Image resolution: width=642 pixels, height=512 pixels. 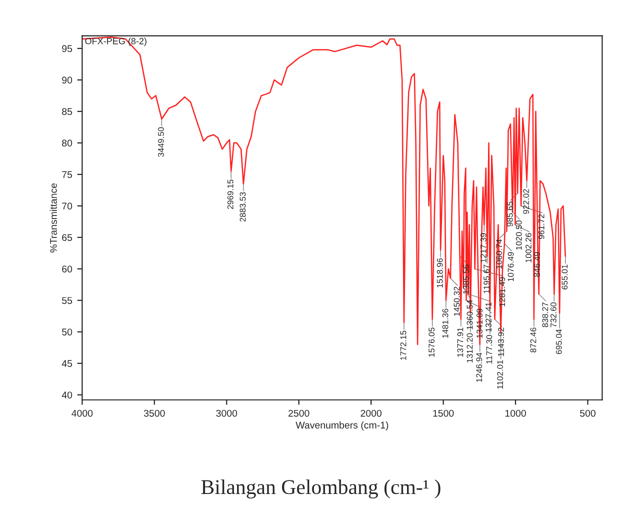 I want to click on y-tick-label: 40, so click(x=67, y=395).